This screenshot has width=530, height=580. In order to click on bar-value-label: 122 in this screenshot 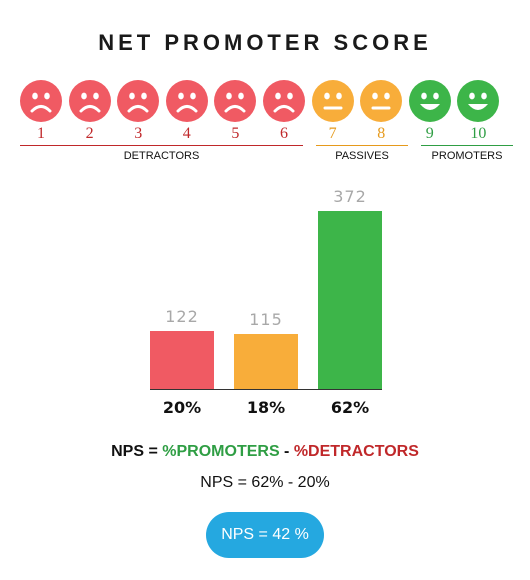, I will do `click(182, 316)`.